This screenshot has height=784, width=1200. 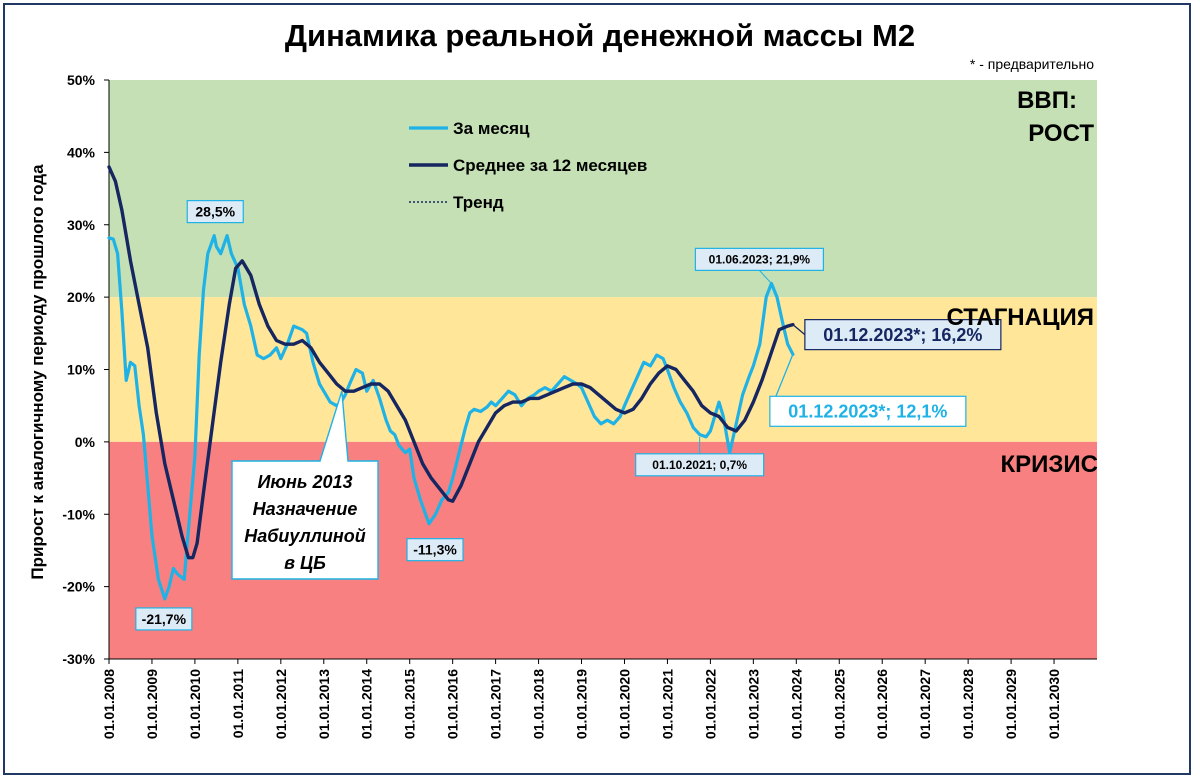 I want to click on chart-title: Динамика реальной денежной массы М2, so click(x=600, y=35).